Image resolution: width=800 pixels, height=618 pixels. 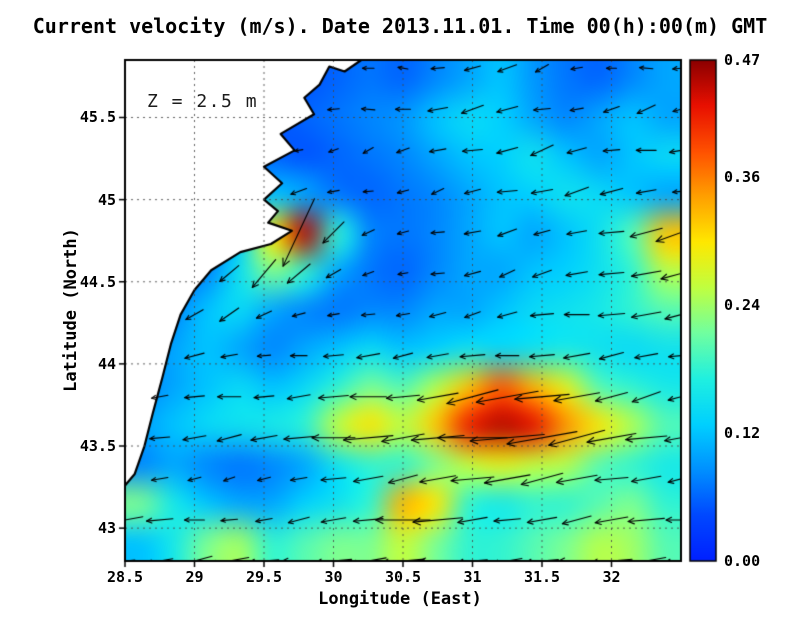 I want to click on x-tick-label: 29.5, so click(x=264, y=577).